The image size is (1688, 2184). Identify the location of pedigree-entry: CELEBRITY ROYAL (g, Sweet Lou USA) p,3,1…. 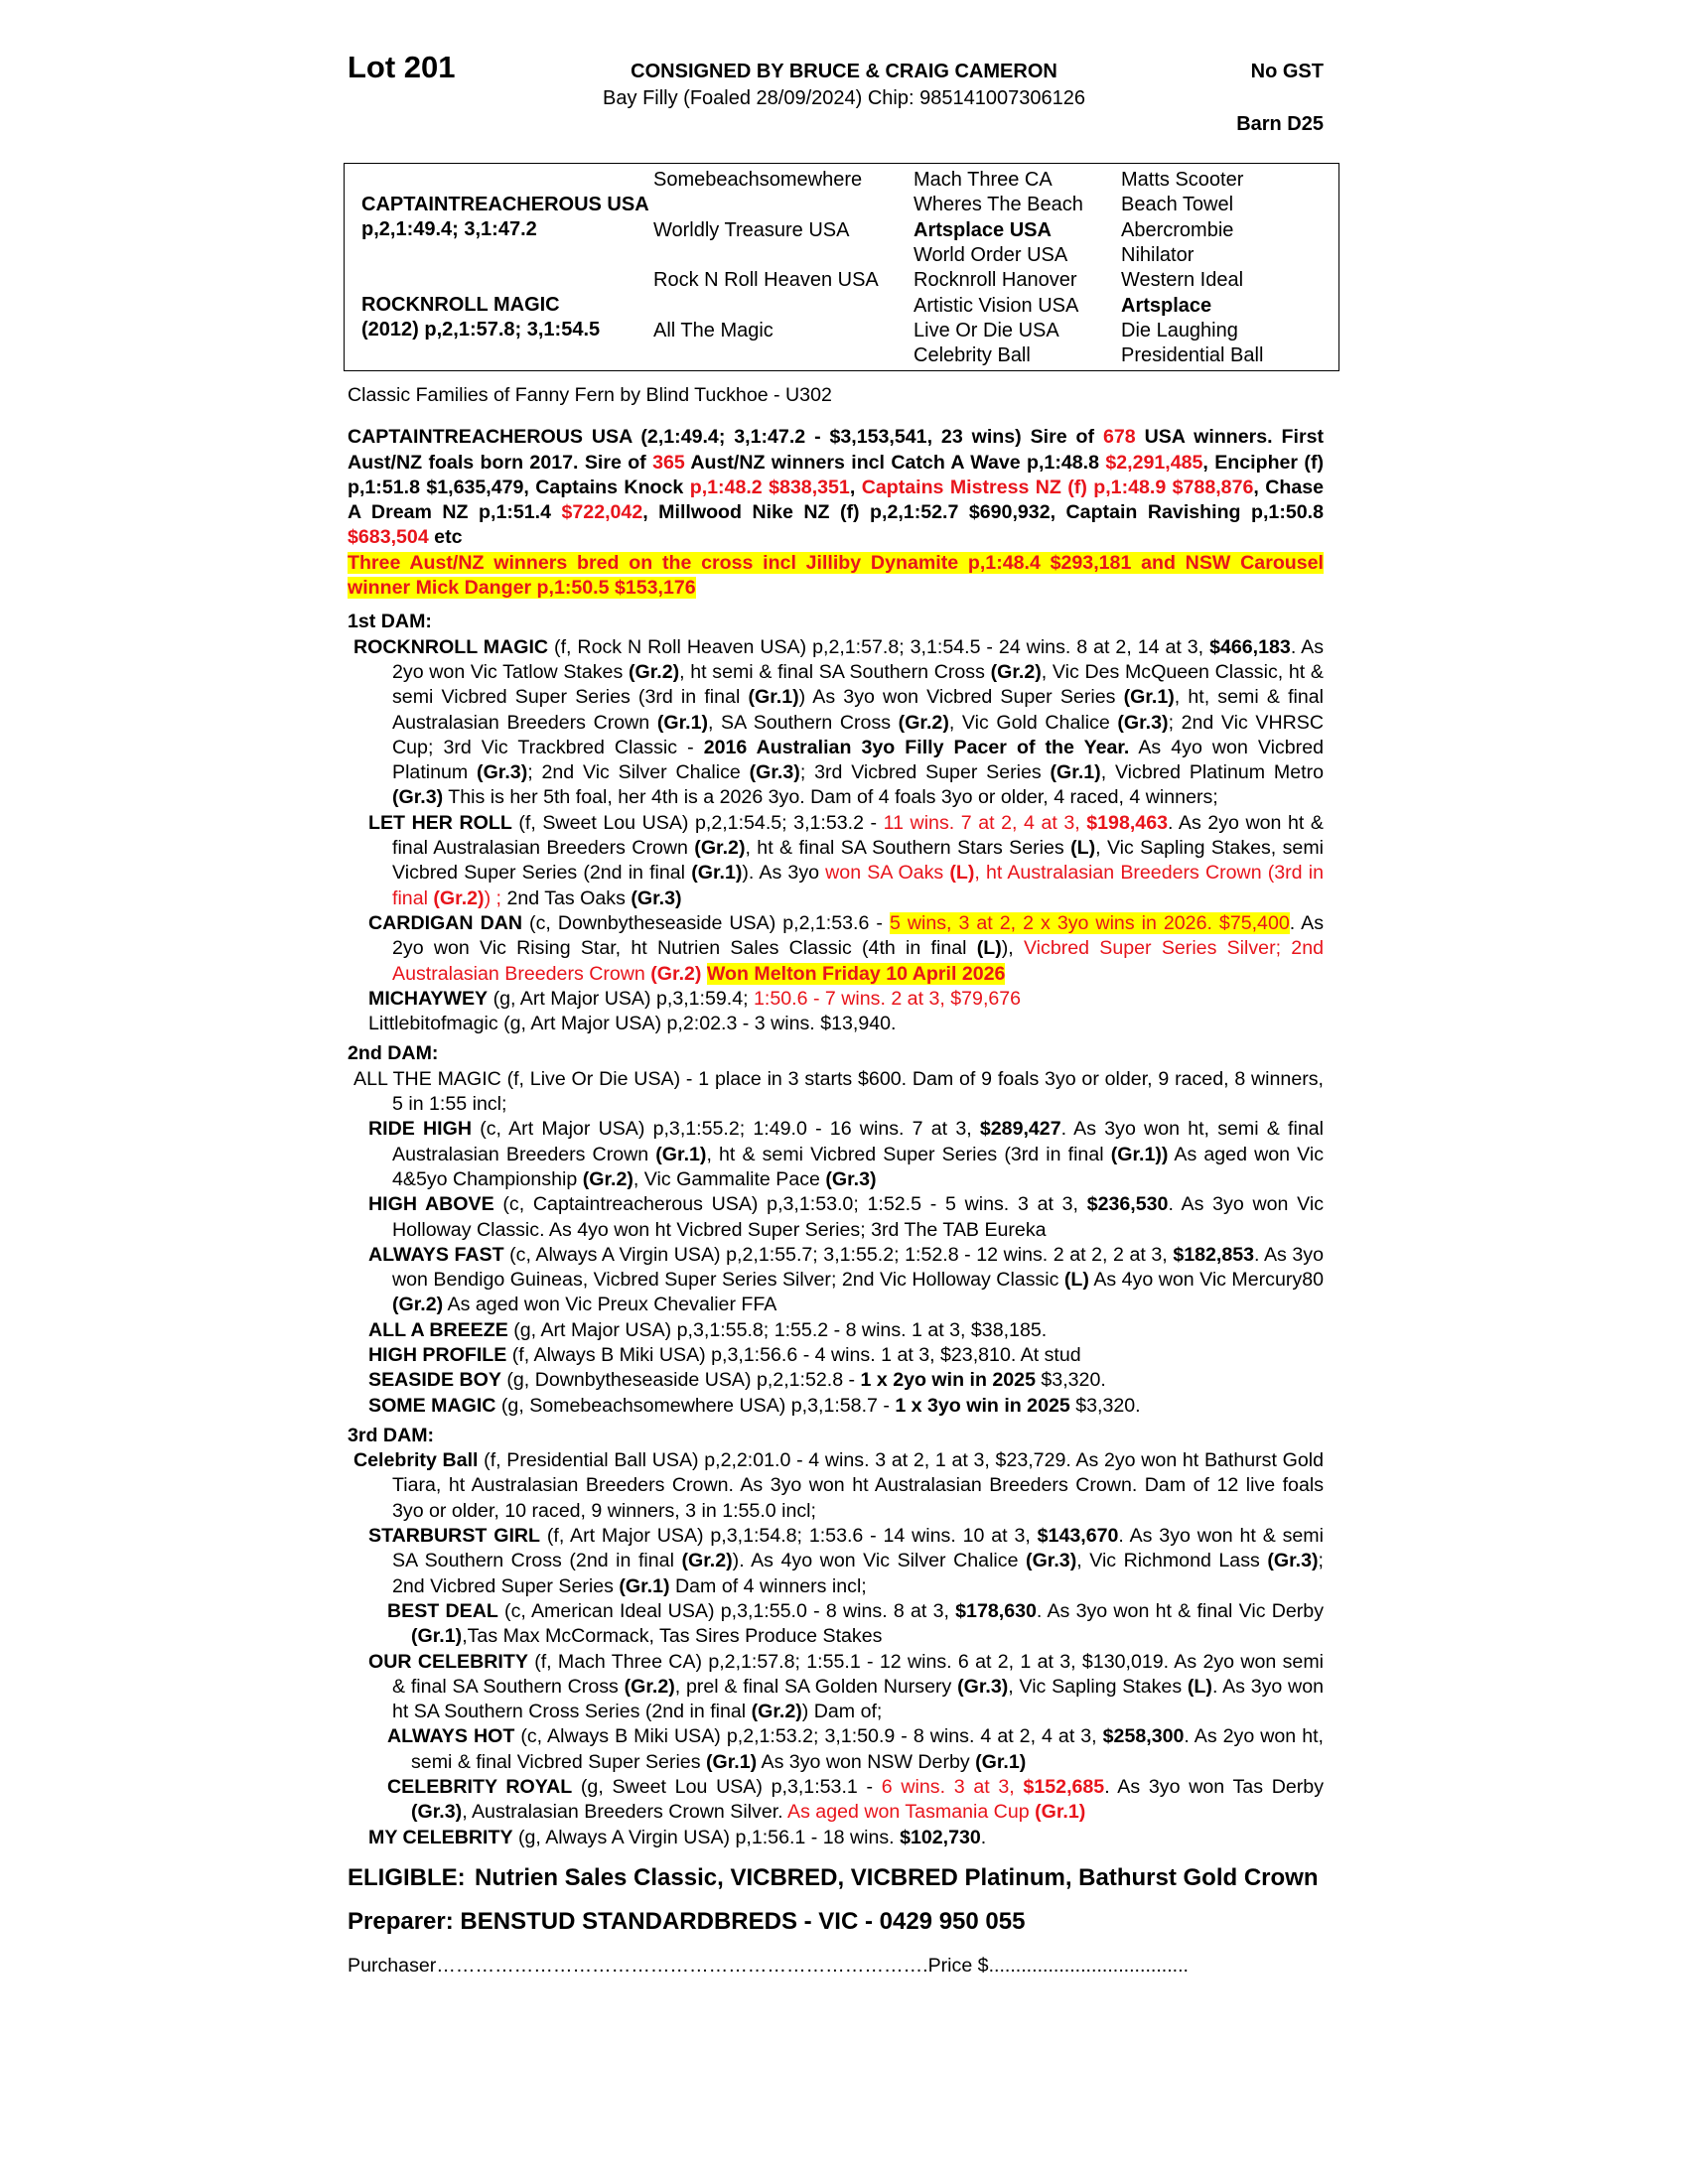
(836, 1800).